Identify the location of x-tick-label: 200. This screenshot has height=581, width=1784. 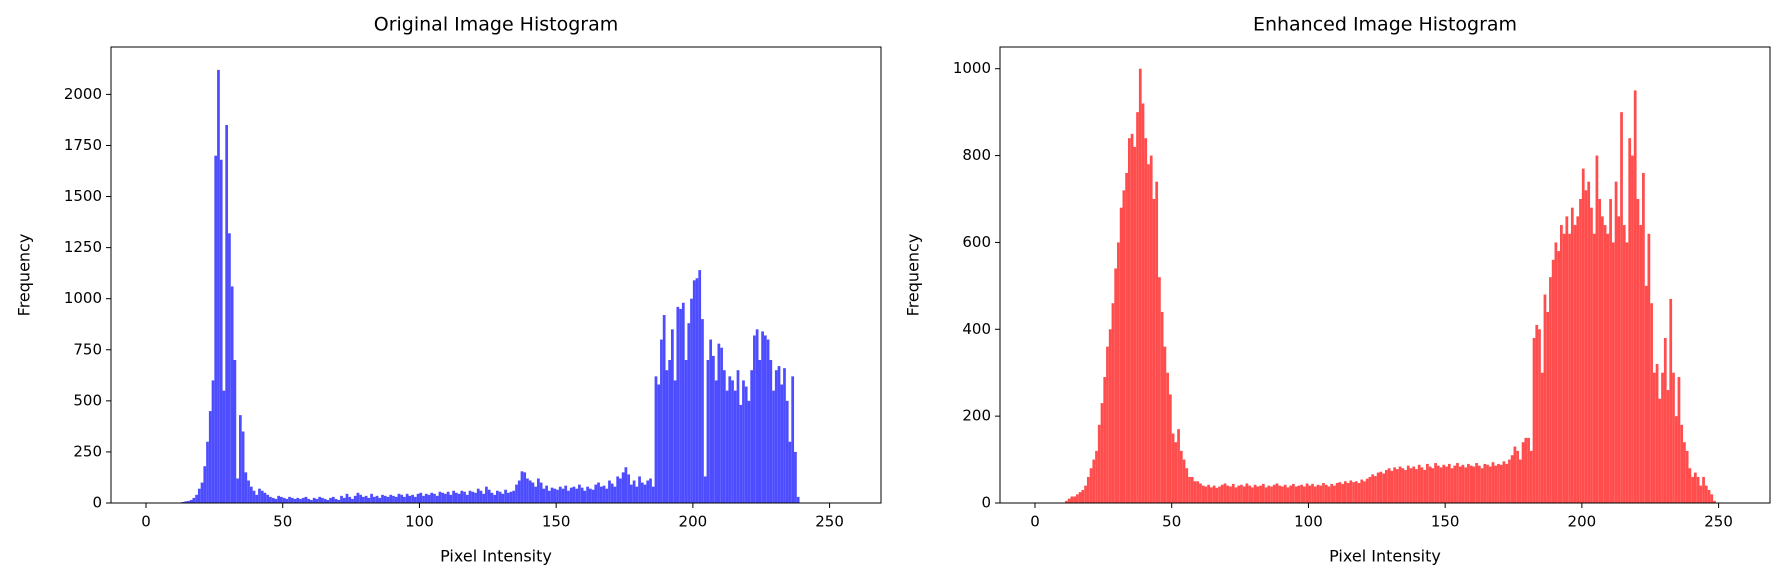
(693, 522).